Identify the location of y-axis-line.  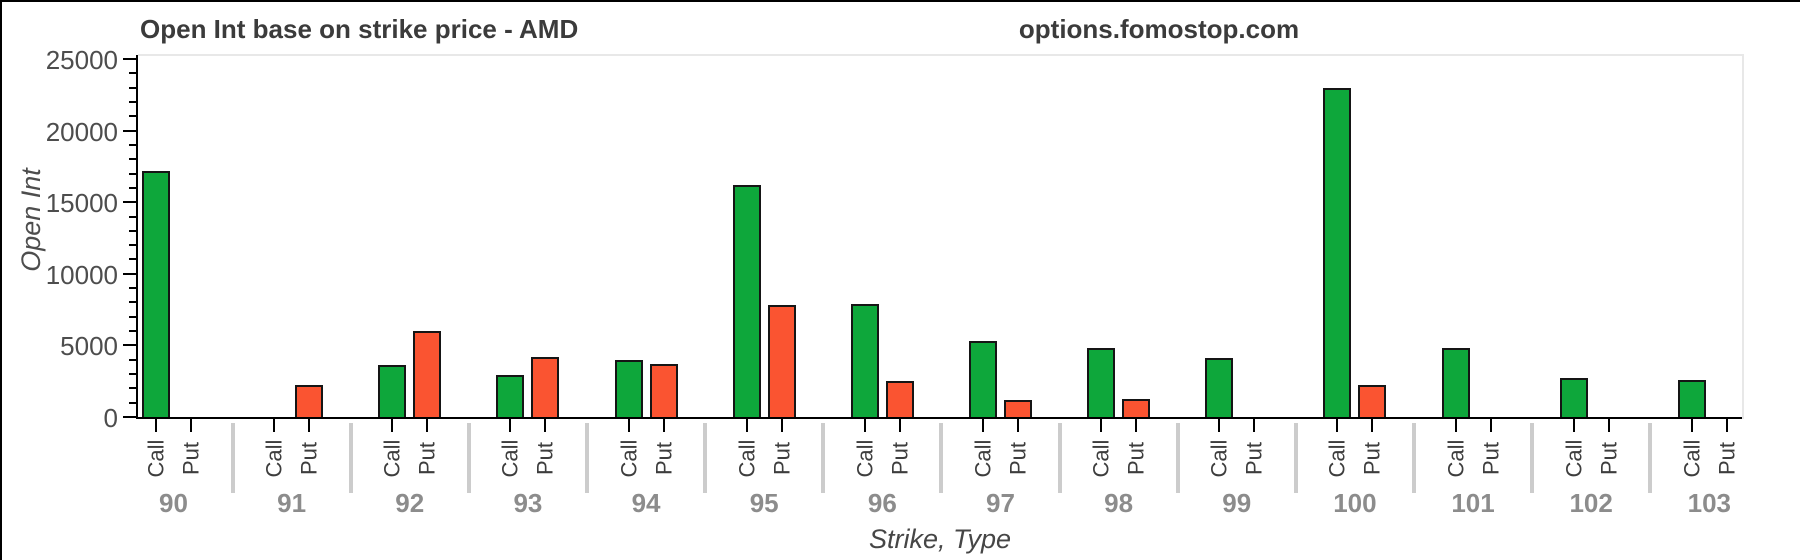
(137, 237).